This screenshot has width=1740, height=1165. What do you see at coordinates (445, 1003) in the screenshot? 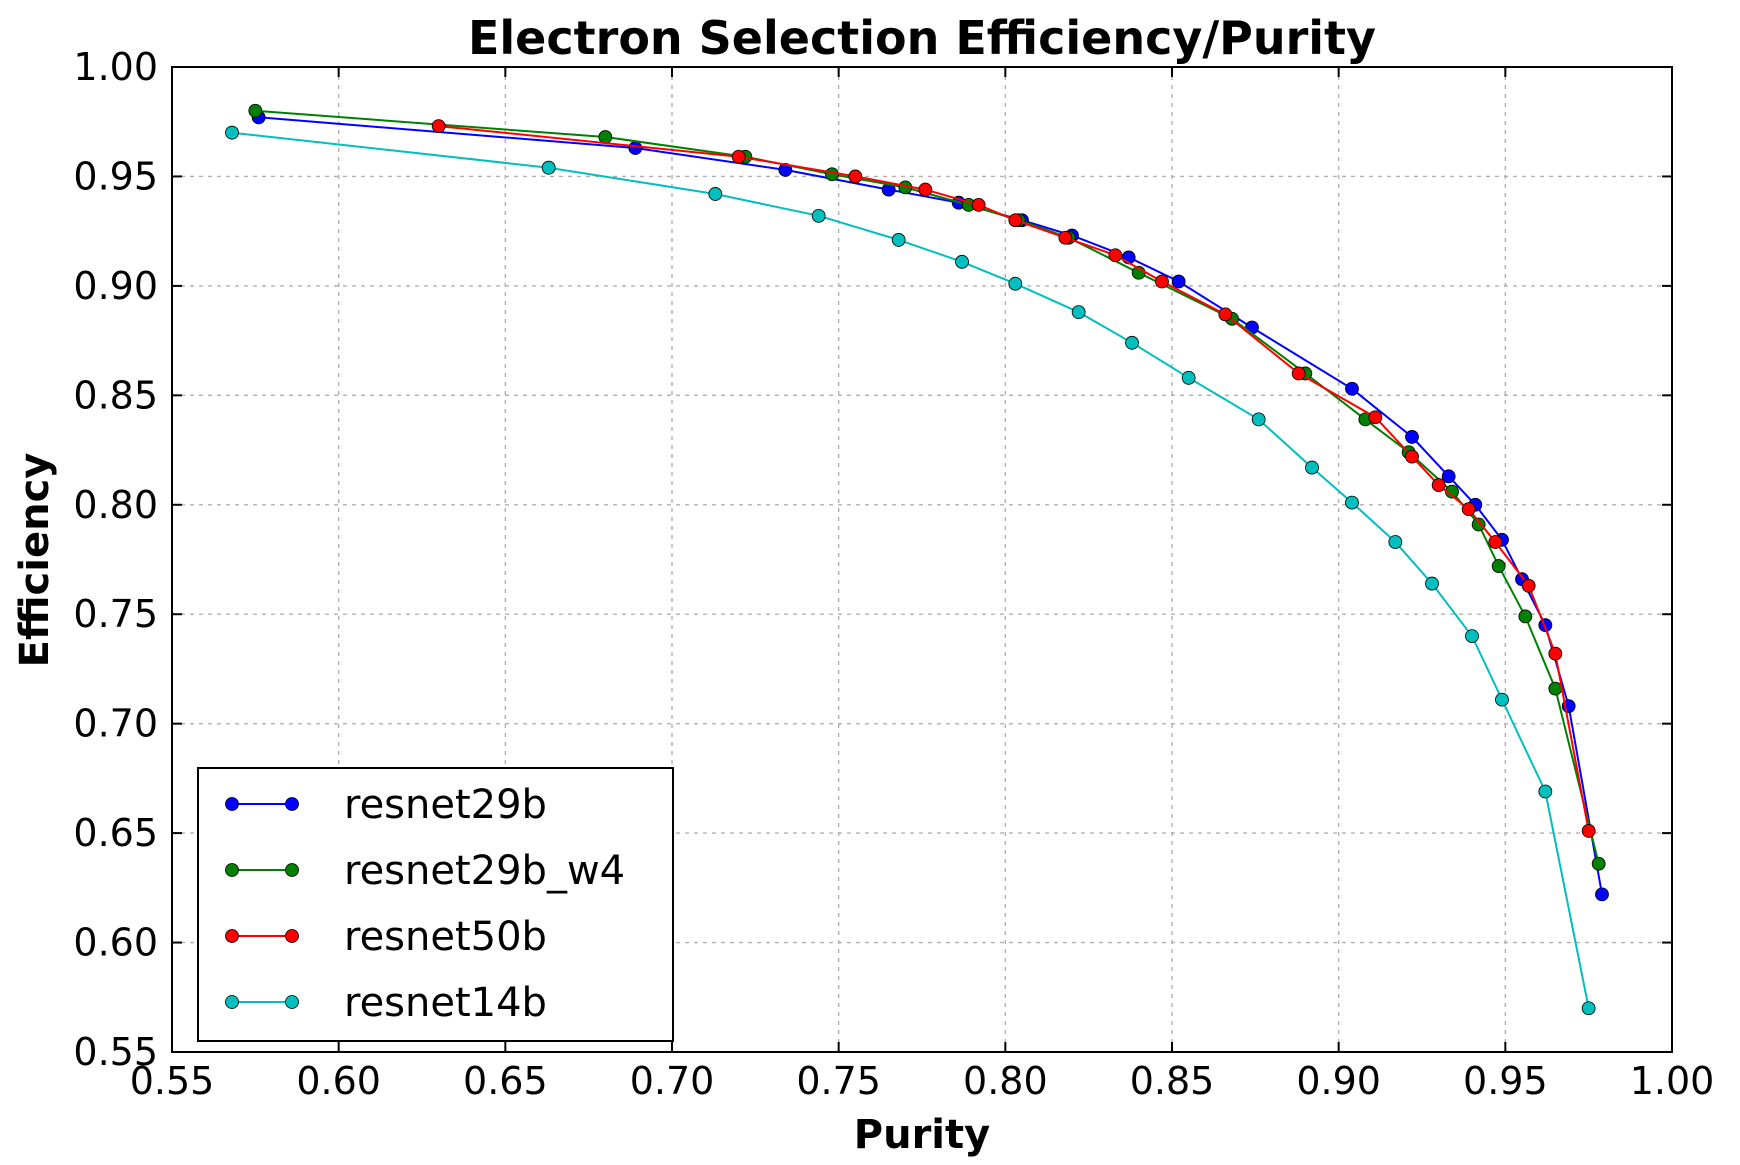
I see `legend-label: resnet14b` at bounding box center [445, 1003].